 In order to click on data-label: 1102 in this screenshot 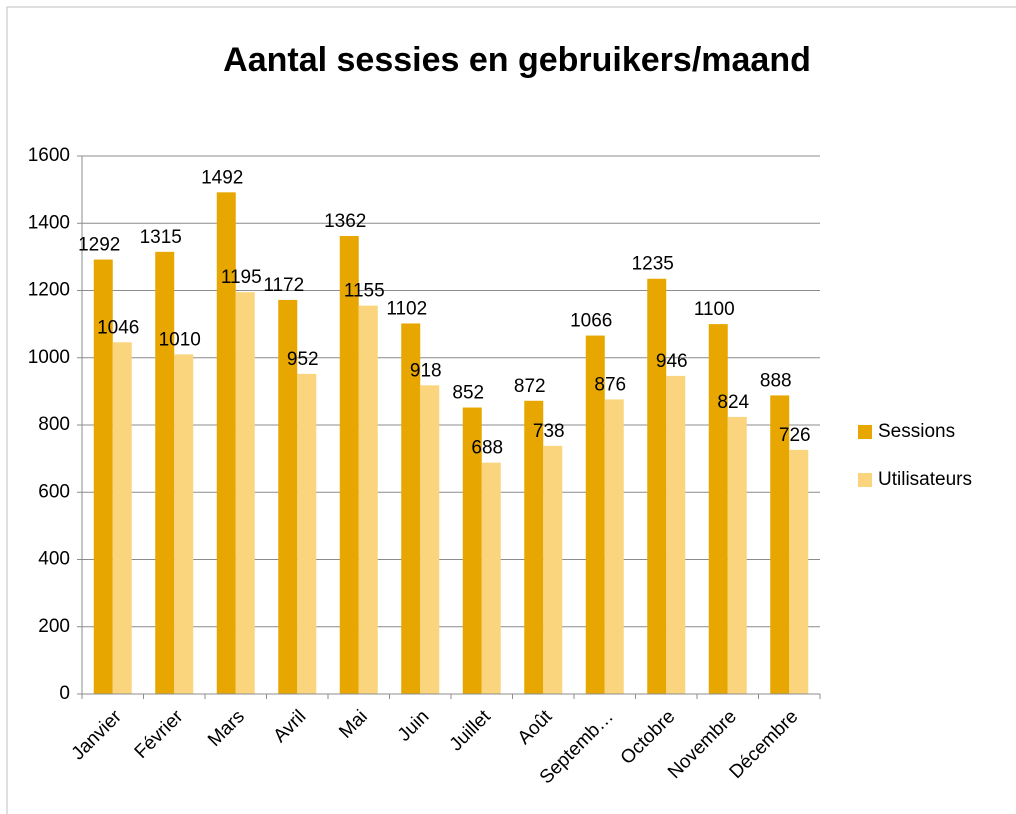, I will do `click(406, 308)`.